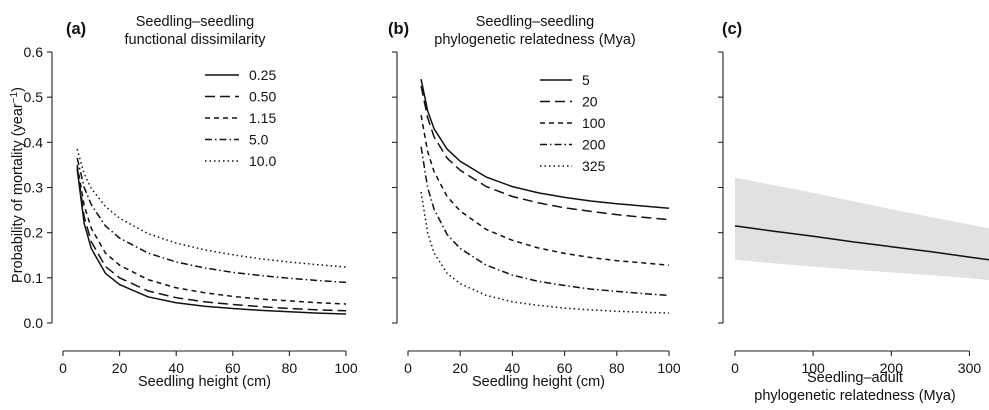  What do you see at coordinates (732, 29) in the screenshot?
I see `panel-letter: (c)` at bounding box center [732, 29].